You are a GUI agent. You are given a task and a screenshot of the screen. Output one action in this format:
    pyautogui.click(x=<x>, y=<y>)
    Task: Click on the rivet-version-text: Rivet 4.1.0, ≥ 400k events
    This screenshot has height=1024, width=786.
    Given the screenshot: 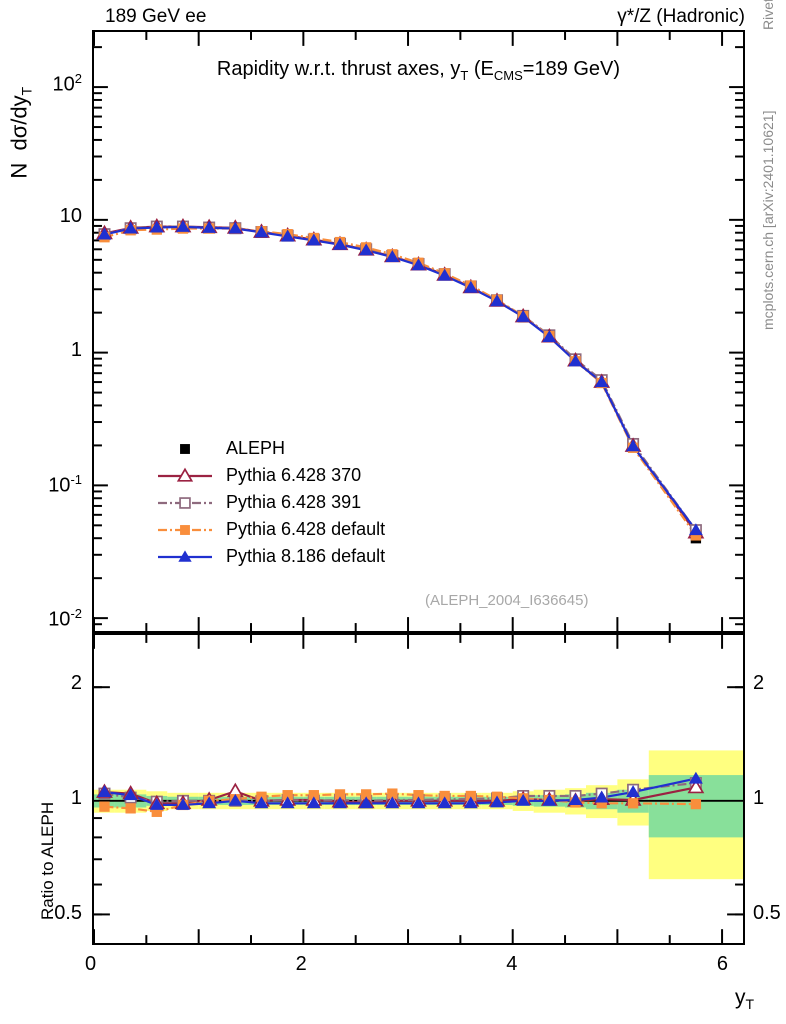 What is the action you would take?
    pyautogui.click(x=768, y=15)
    